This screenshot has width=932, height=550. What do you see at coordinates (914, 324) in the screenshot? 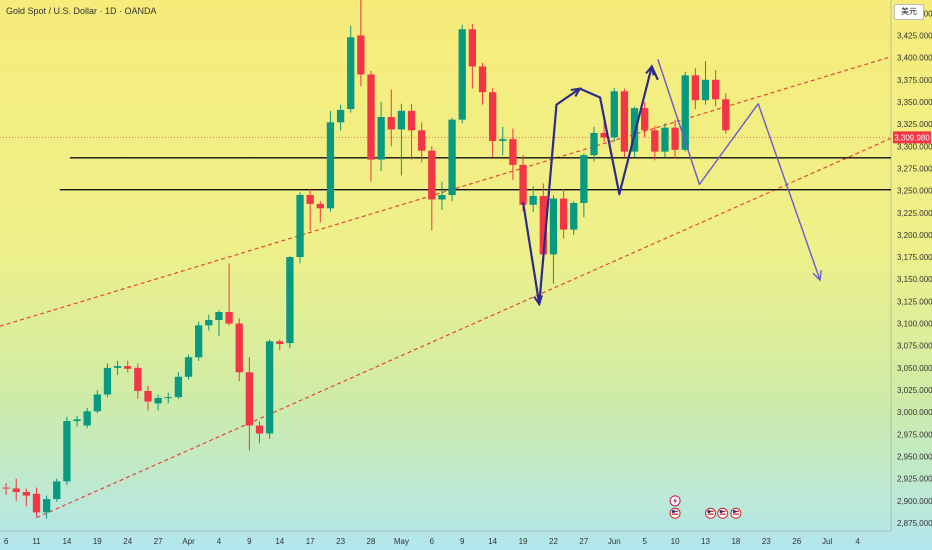
I see `price-tick-label: 3,100.000` at bounding box center [914, 324].